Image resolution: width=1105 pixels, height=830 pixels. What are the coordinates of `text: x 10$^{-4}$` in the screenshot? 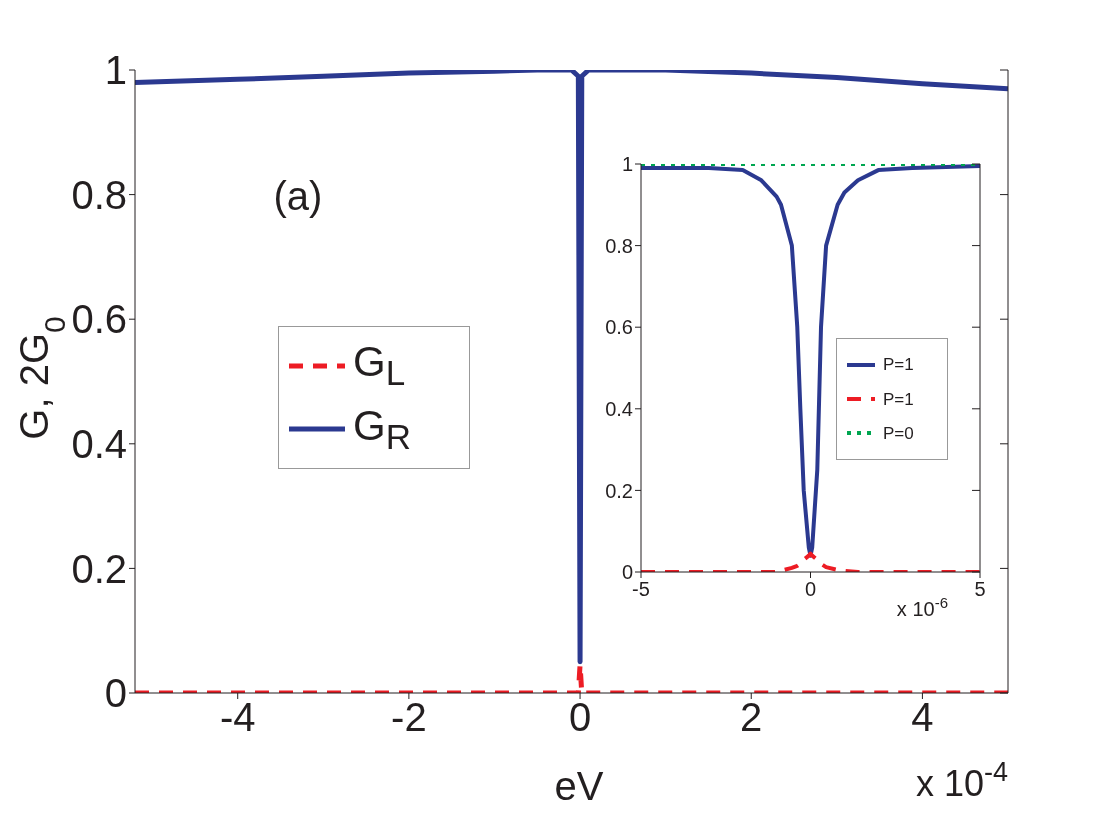 It's located at (961, 780).